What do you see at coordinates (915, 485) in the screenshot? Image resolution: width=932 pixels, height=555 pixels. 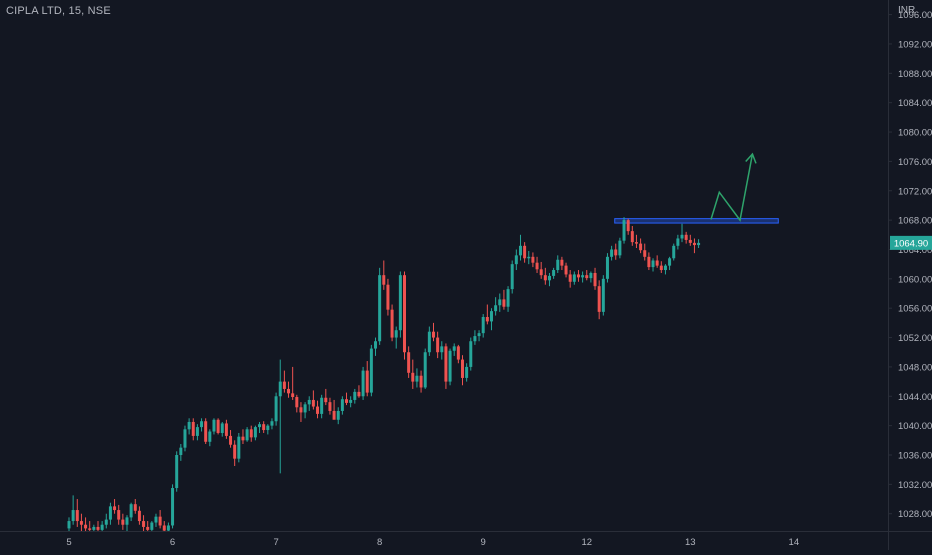 I see `price-tick-label: 1032.00` at bounding box center [915, 485].